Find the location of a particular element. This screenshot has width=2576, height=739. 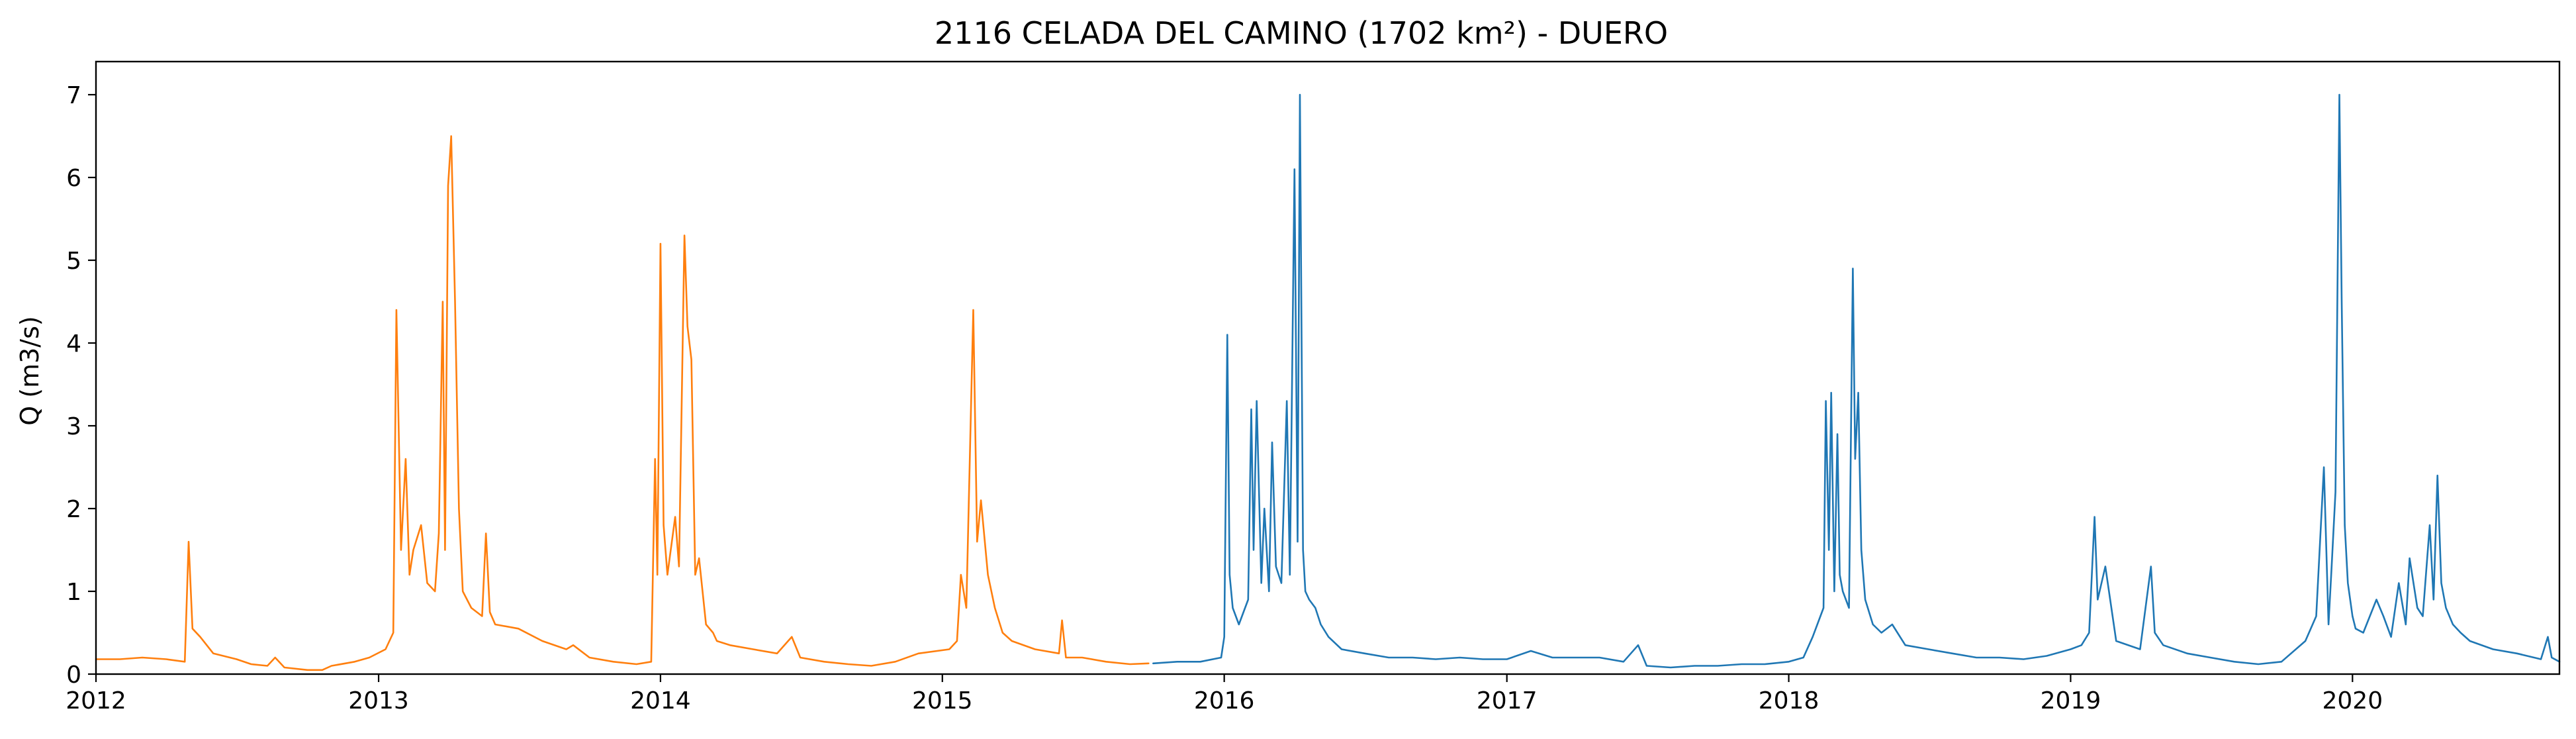

x-axis: 2012 2013 2014 2015 2016 2017 2018 2019 2020 is located at coordinates (1224, 694).